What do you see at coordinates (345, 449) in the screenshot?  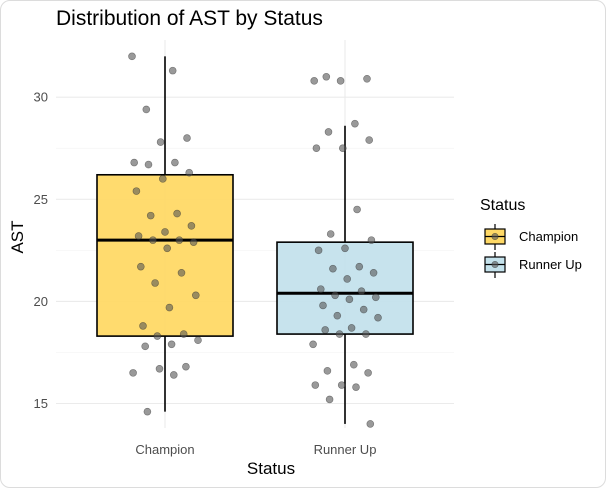 I see `x-tick-label: Runner Up` at bounding box center [345, 449].